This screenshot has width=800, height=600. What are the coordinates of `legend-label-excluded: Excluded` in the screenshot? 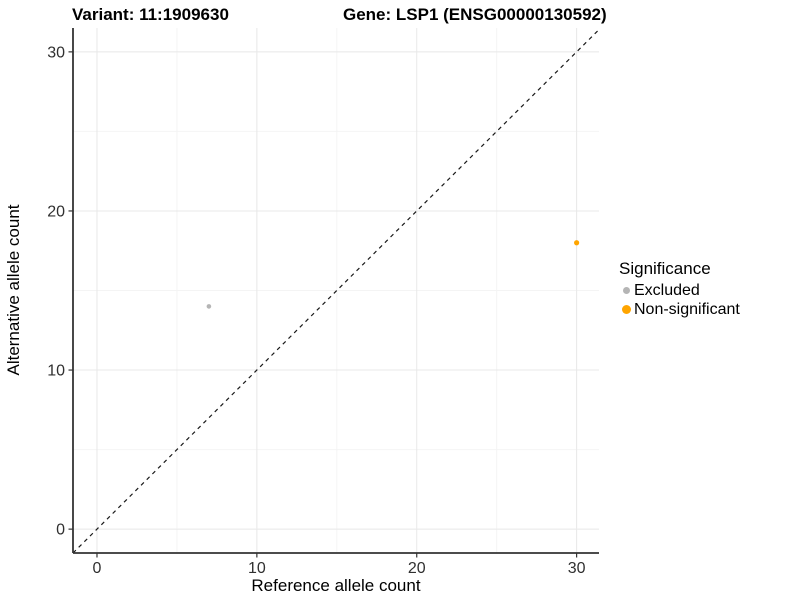 It's located at (667, 290).